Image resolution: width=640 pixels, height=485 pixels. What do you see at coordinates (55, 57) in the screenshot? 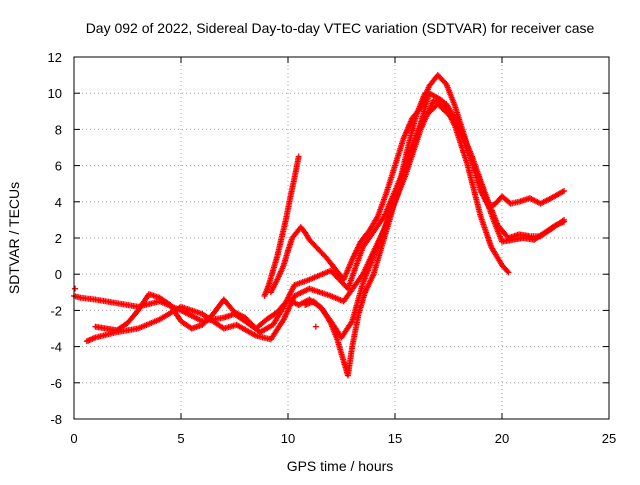
I see `y-tick-label: 12` at bounding box center [55, 57].